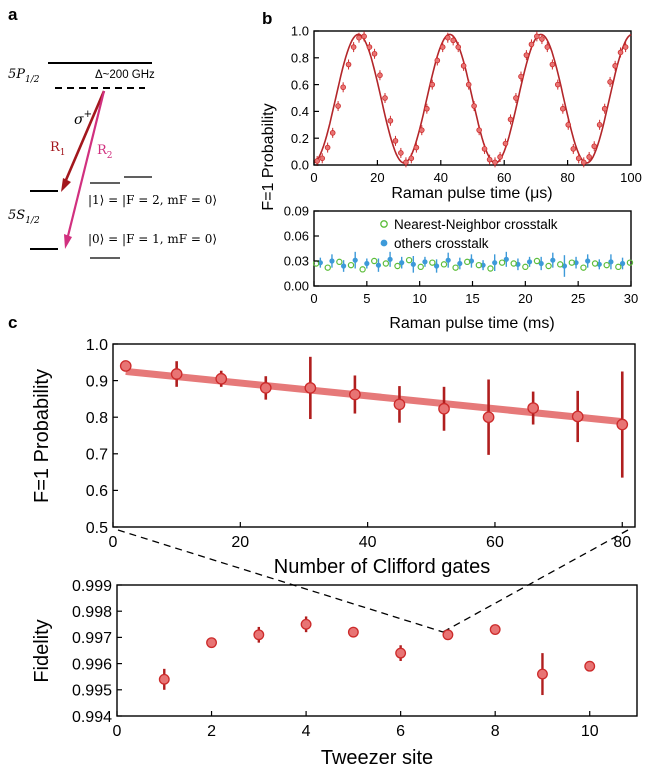  Describe the element at coordinates (296, 236) in the screenshot. I see `y-tick-label: 0.06` at that location.